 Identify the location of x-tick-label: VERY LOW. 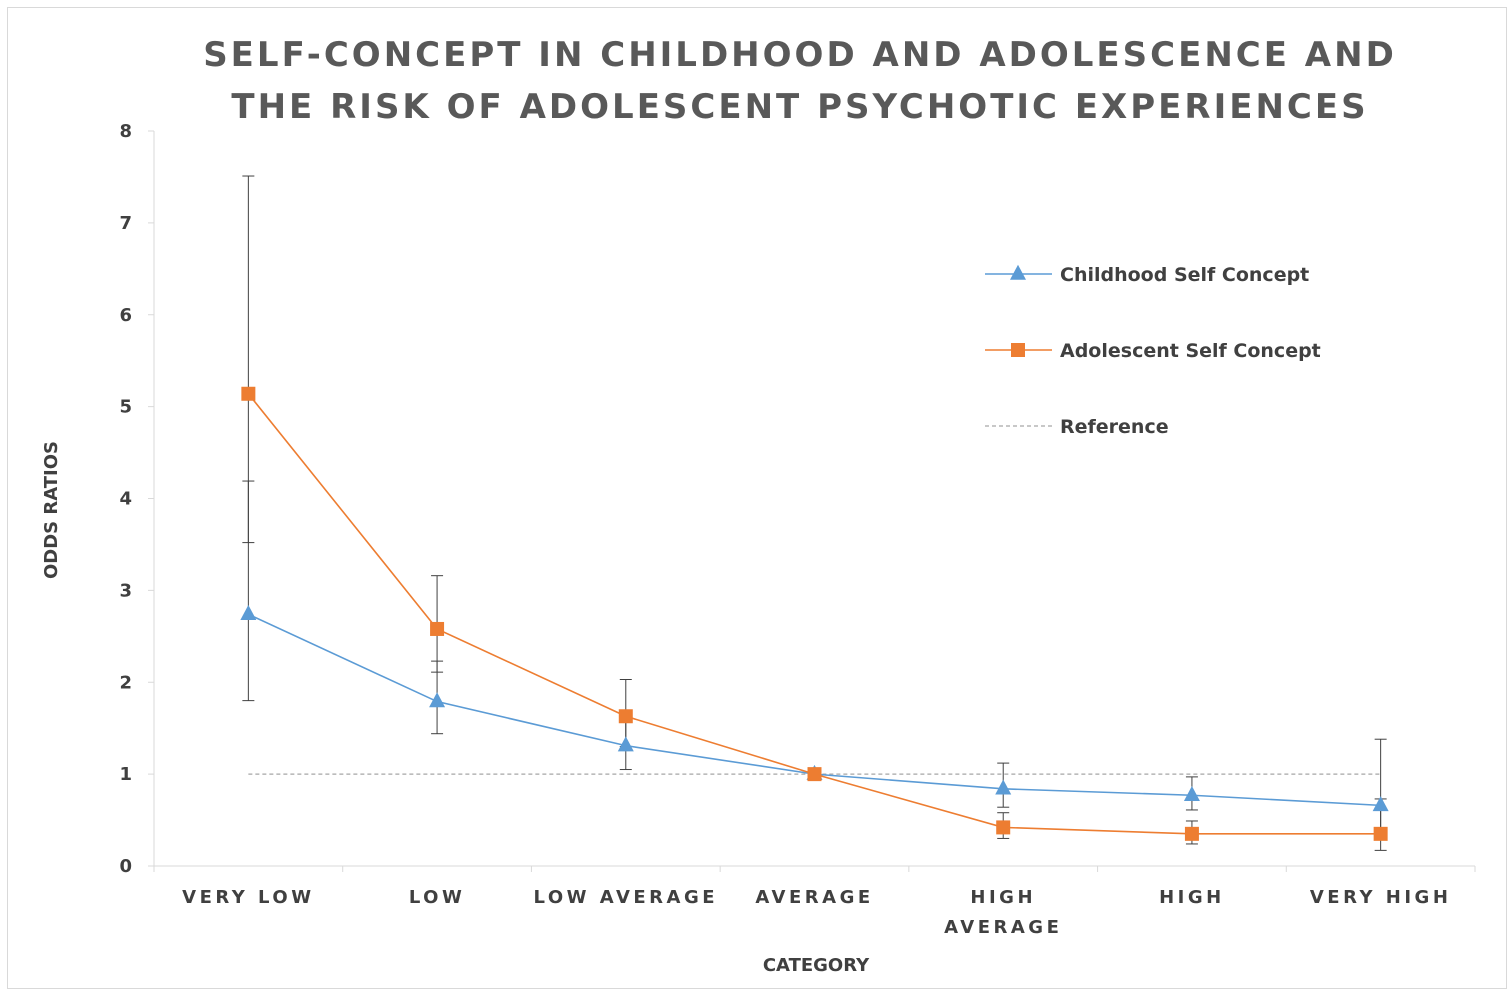
(248, 897).